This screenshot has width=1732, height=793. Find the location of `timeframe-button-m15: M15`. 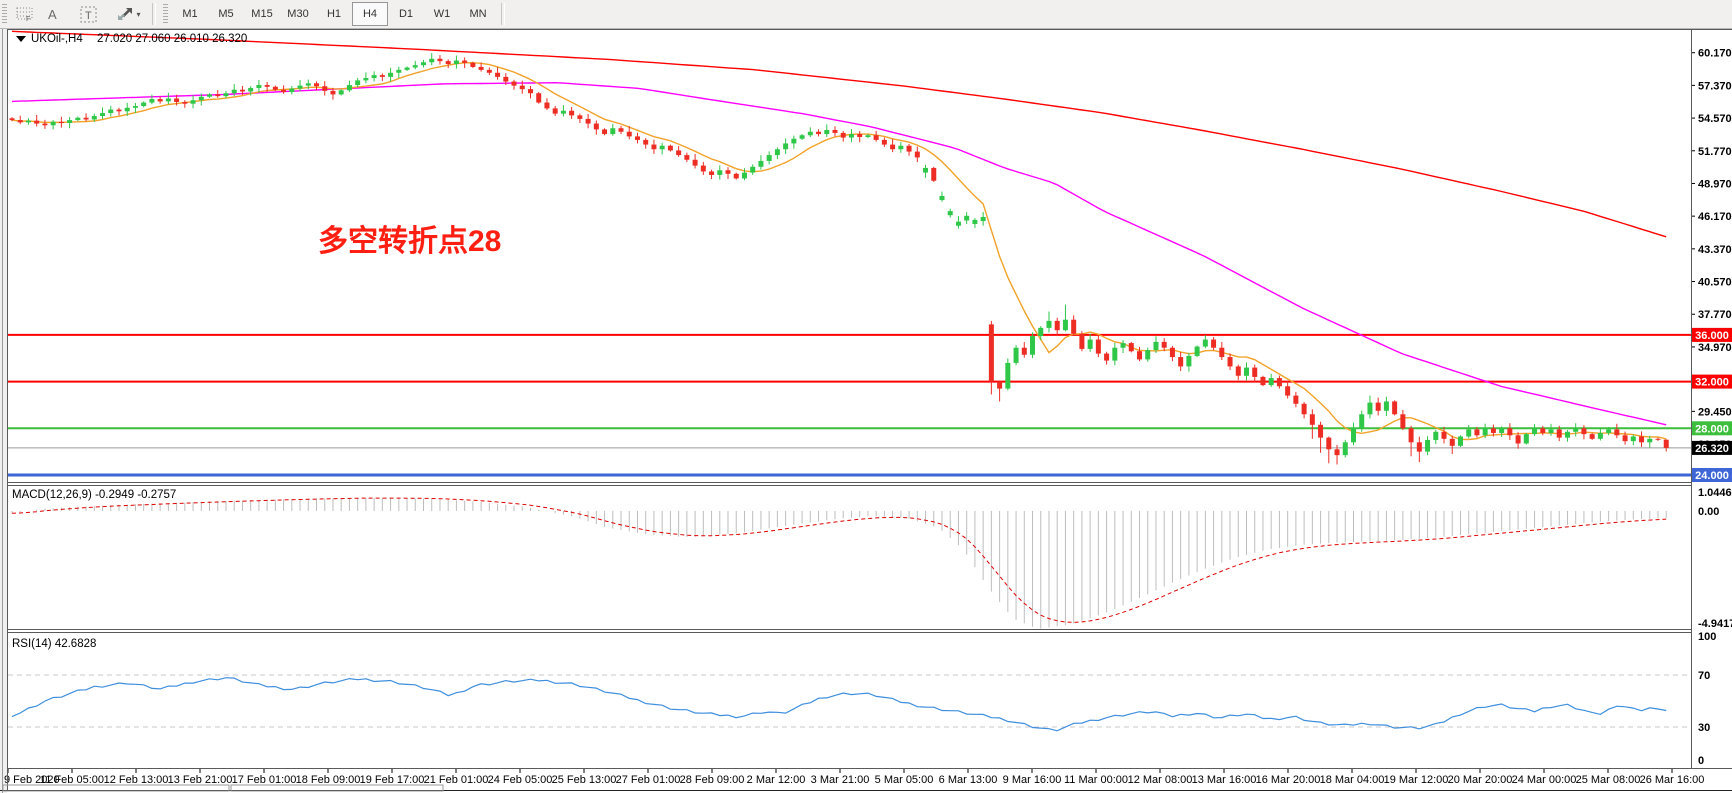

timeframe-button-m15: M15 is located at coordinates (262, 14).